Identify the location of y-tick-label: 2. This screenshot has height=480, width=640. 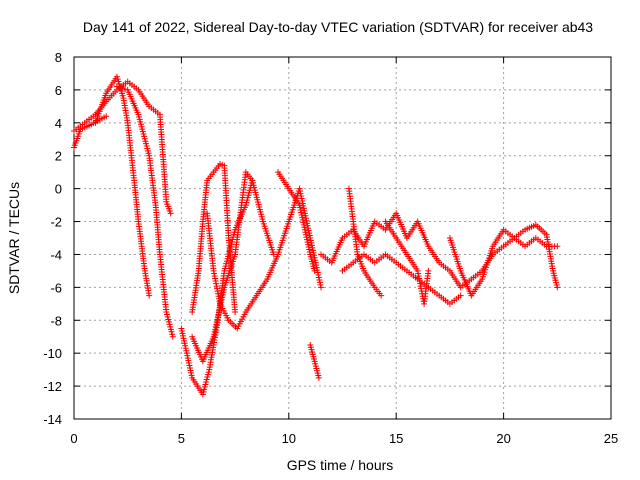
(58, 156).